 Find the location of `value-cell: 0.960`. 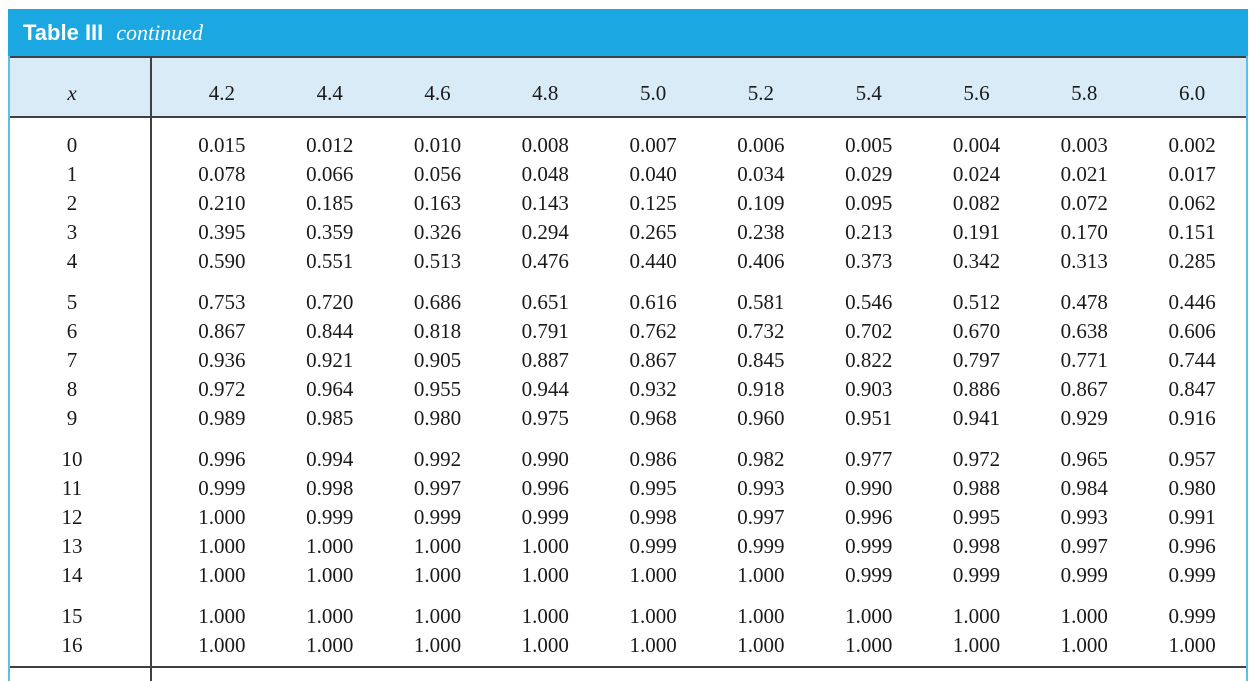

value-cell: 0.960 is located at coordinates (761, 418).